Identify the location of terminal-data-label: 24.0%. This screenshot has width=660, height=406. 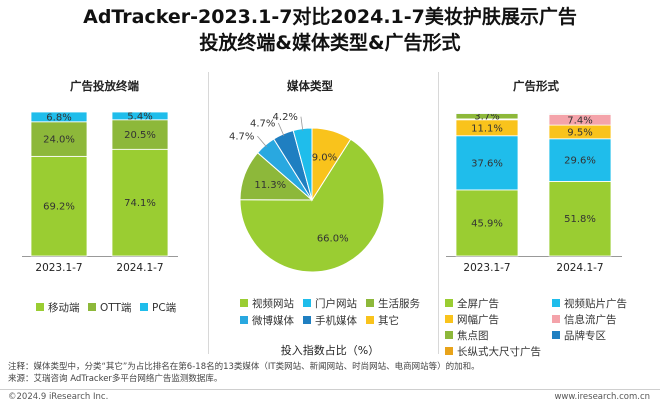
(59, 140).